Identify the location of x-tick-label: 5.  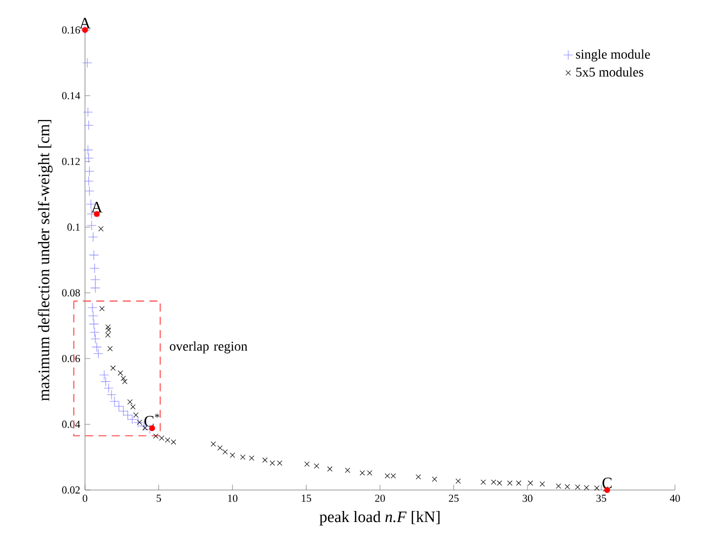
(158, 498).